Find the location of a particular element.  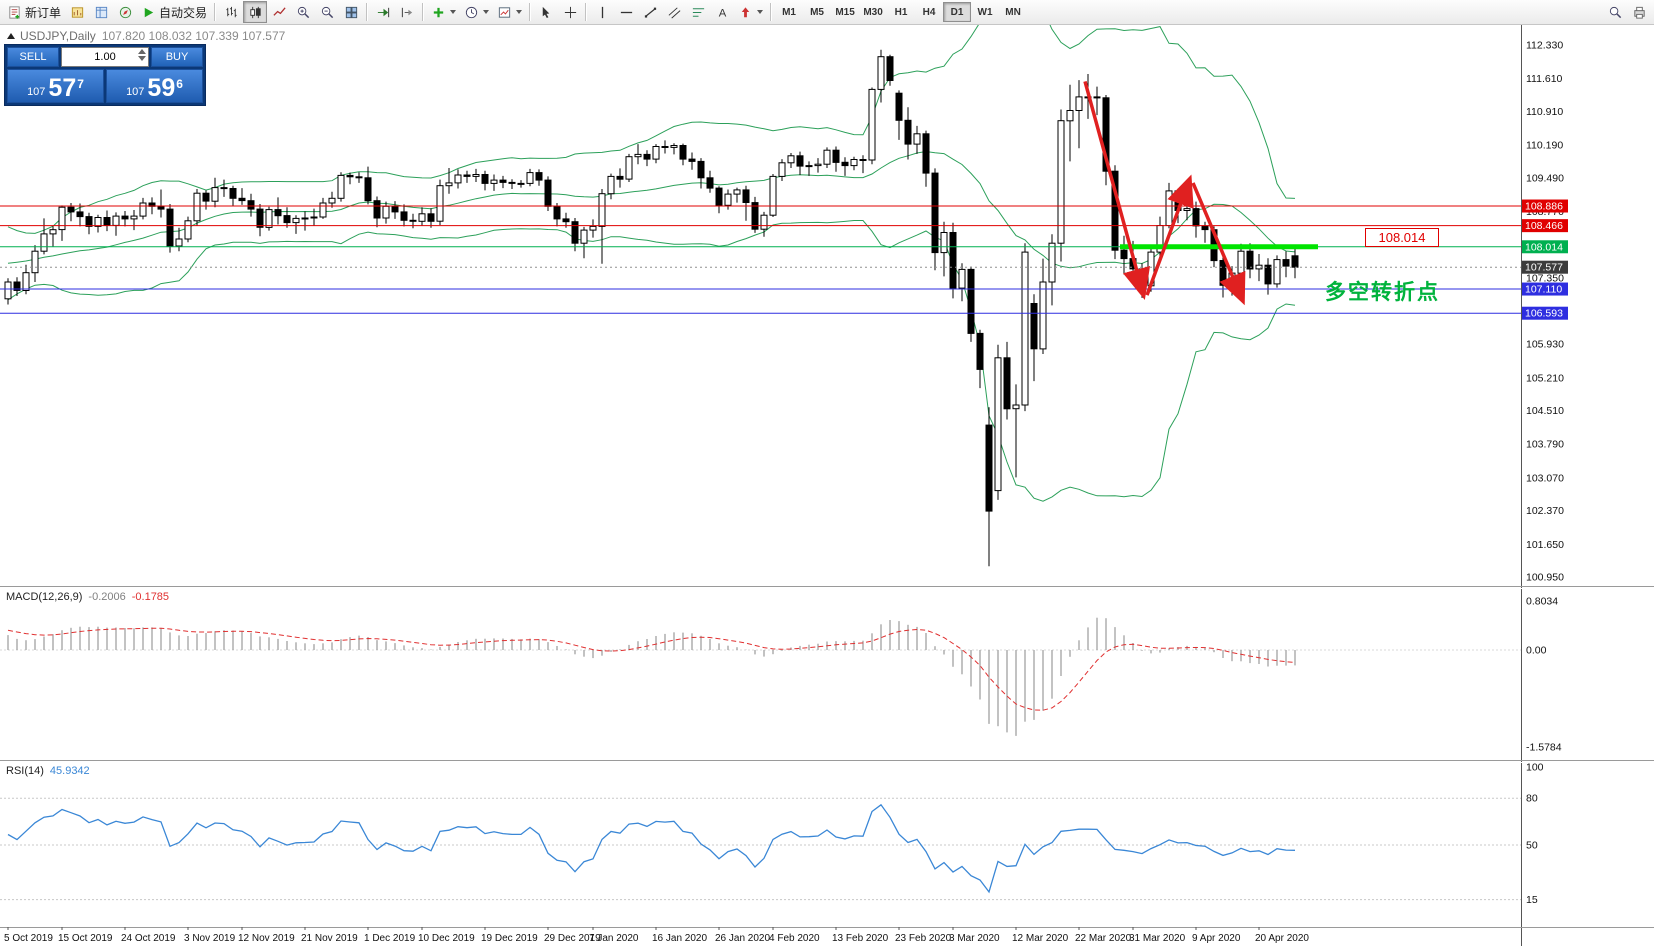

price-callout-108014: 108.014 is located at coordinates (1402, 237).